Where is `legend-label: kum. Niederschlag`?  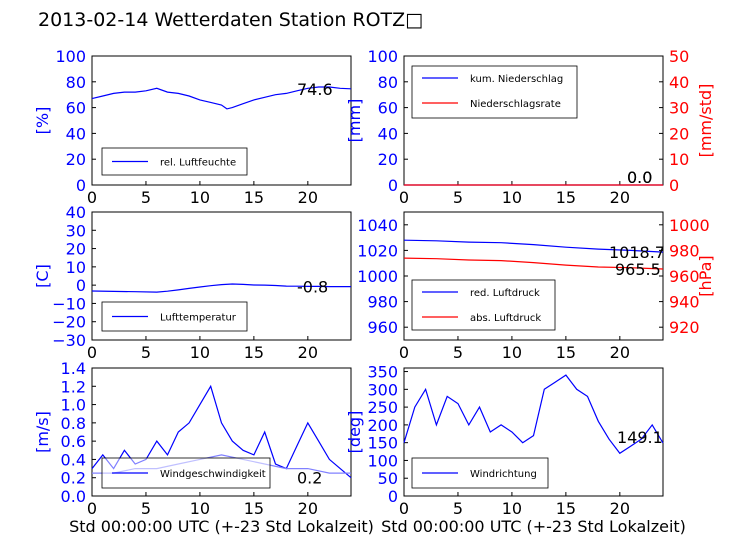 legend-label: kum. Niederschlag is located at coordinates (516, 79).